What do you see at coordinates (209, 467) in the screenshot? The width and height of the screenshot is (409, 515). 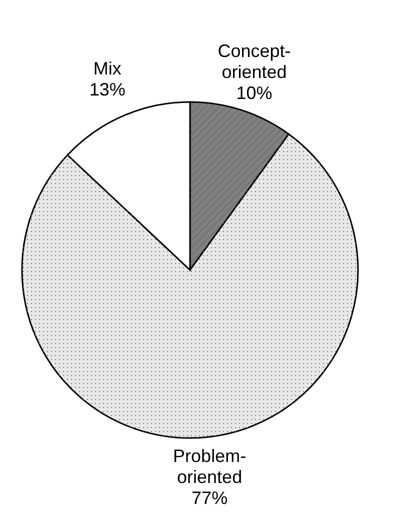 I see `slice-label: Problem-oriented` at bounding box center [209, 467].